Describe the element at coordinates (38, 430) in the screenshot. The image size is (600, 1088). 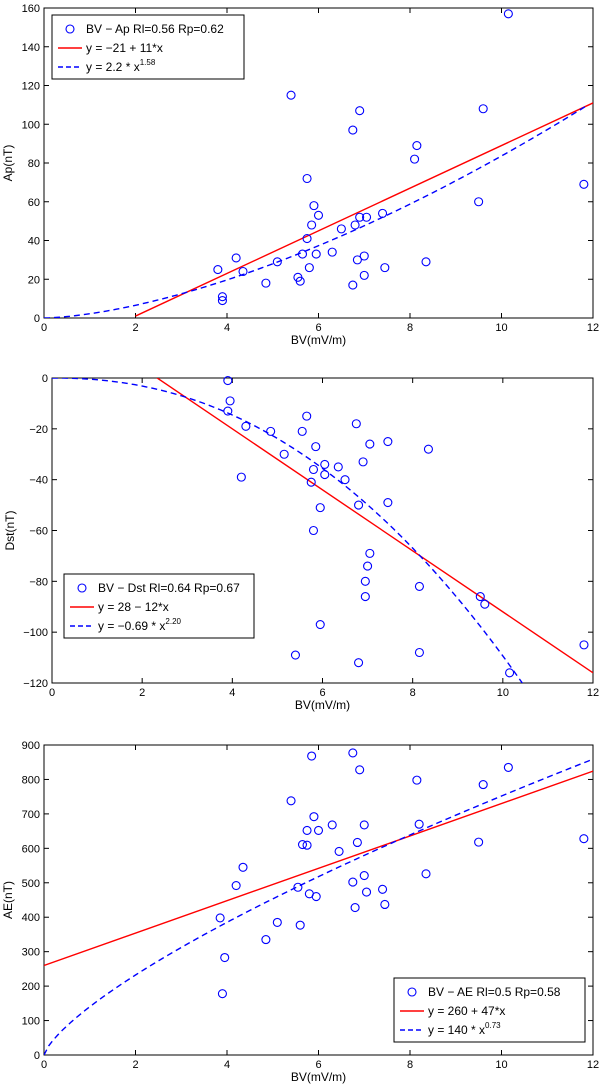
I see `y-tick-label: −20` at that location.